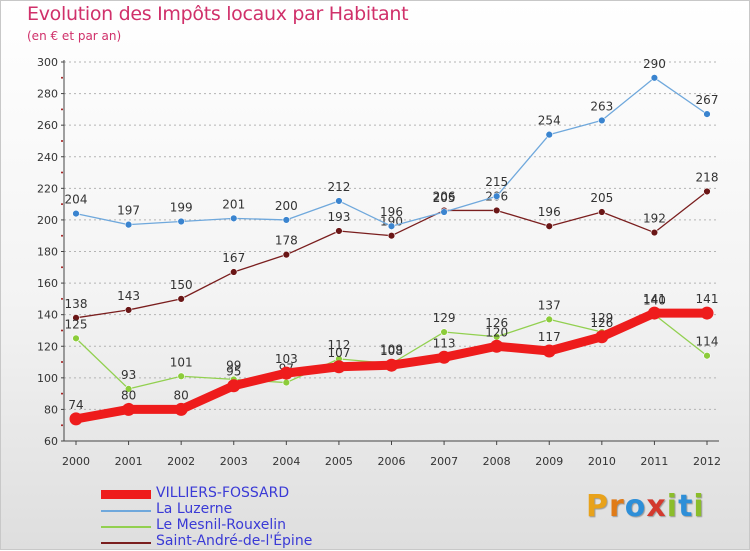 Image resolution: width=750 pixels, height=551 pixels. What do you see at coordinates (707, 342) in the screenshot?
I see `data-label: 114` at bounding box center [707, 342].